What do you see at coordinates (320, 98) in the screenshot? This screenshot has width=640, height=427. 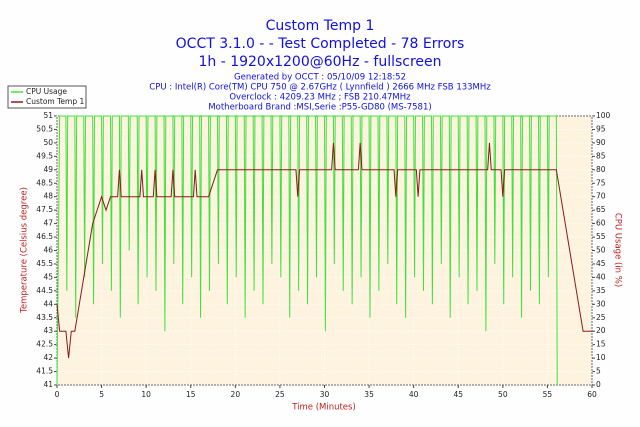 I see `info-line: Overclock : 4209.23 MHz ; FSB 210.47MHz` at bounding box center [320, 98].